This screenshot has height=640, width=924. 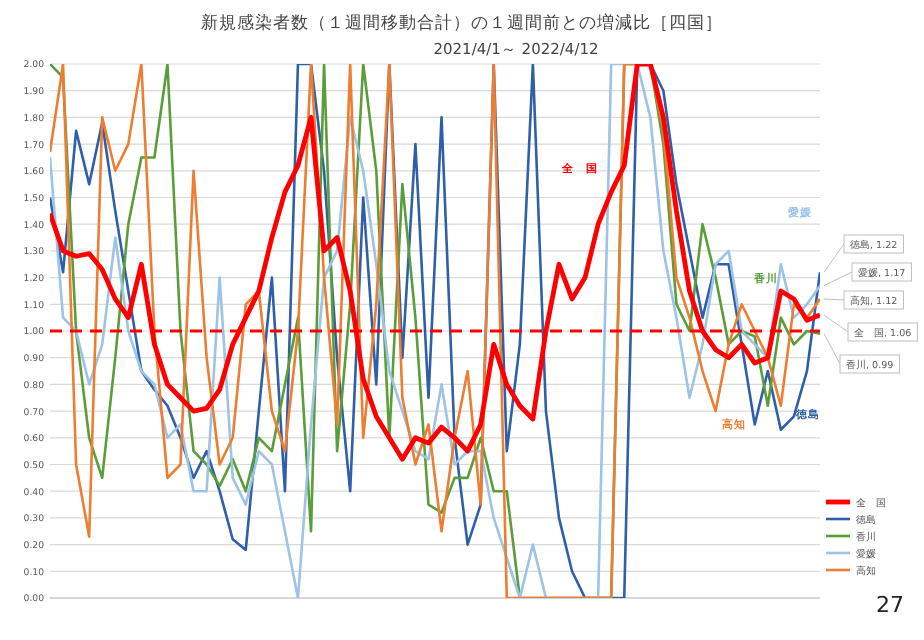 I want to click on text: 27, so click(x=890, y=605).